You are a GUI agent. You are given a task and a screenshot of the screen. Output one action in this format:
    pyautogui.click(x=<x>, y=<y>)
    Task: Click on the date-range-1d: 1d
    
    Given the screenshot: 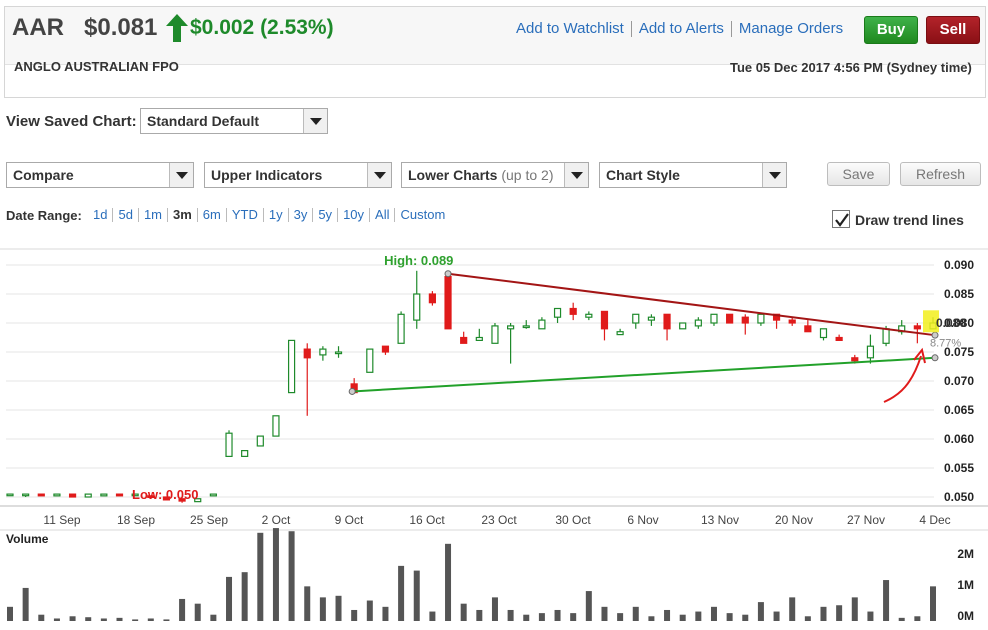 What is the action you would take?
    pyautogui.click(x=101, y=215)
    